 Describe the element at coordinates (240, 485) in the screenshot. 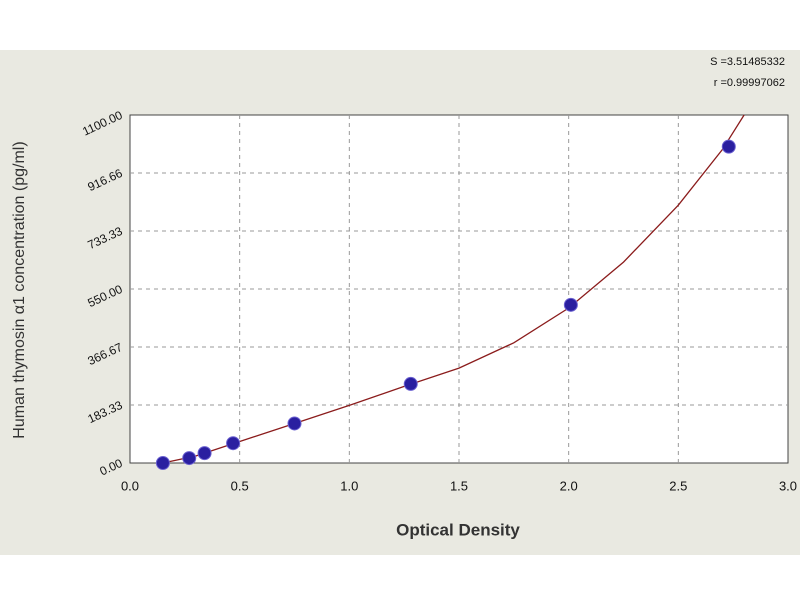

I see `x-tick-label: 0.5` at that location.